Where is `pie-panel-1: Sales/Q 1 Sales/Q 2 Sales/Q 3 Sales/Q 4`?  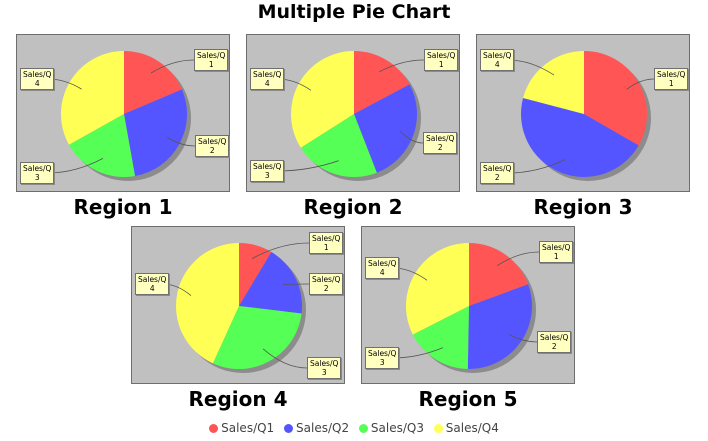
pie-panel-1: Sales/Q 1 Sales/Q 2 Sales/Q 3 Sales/Q 4 is located at coordinates (123, 113).